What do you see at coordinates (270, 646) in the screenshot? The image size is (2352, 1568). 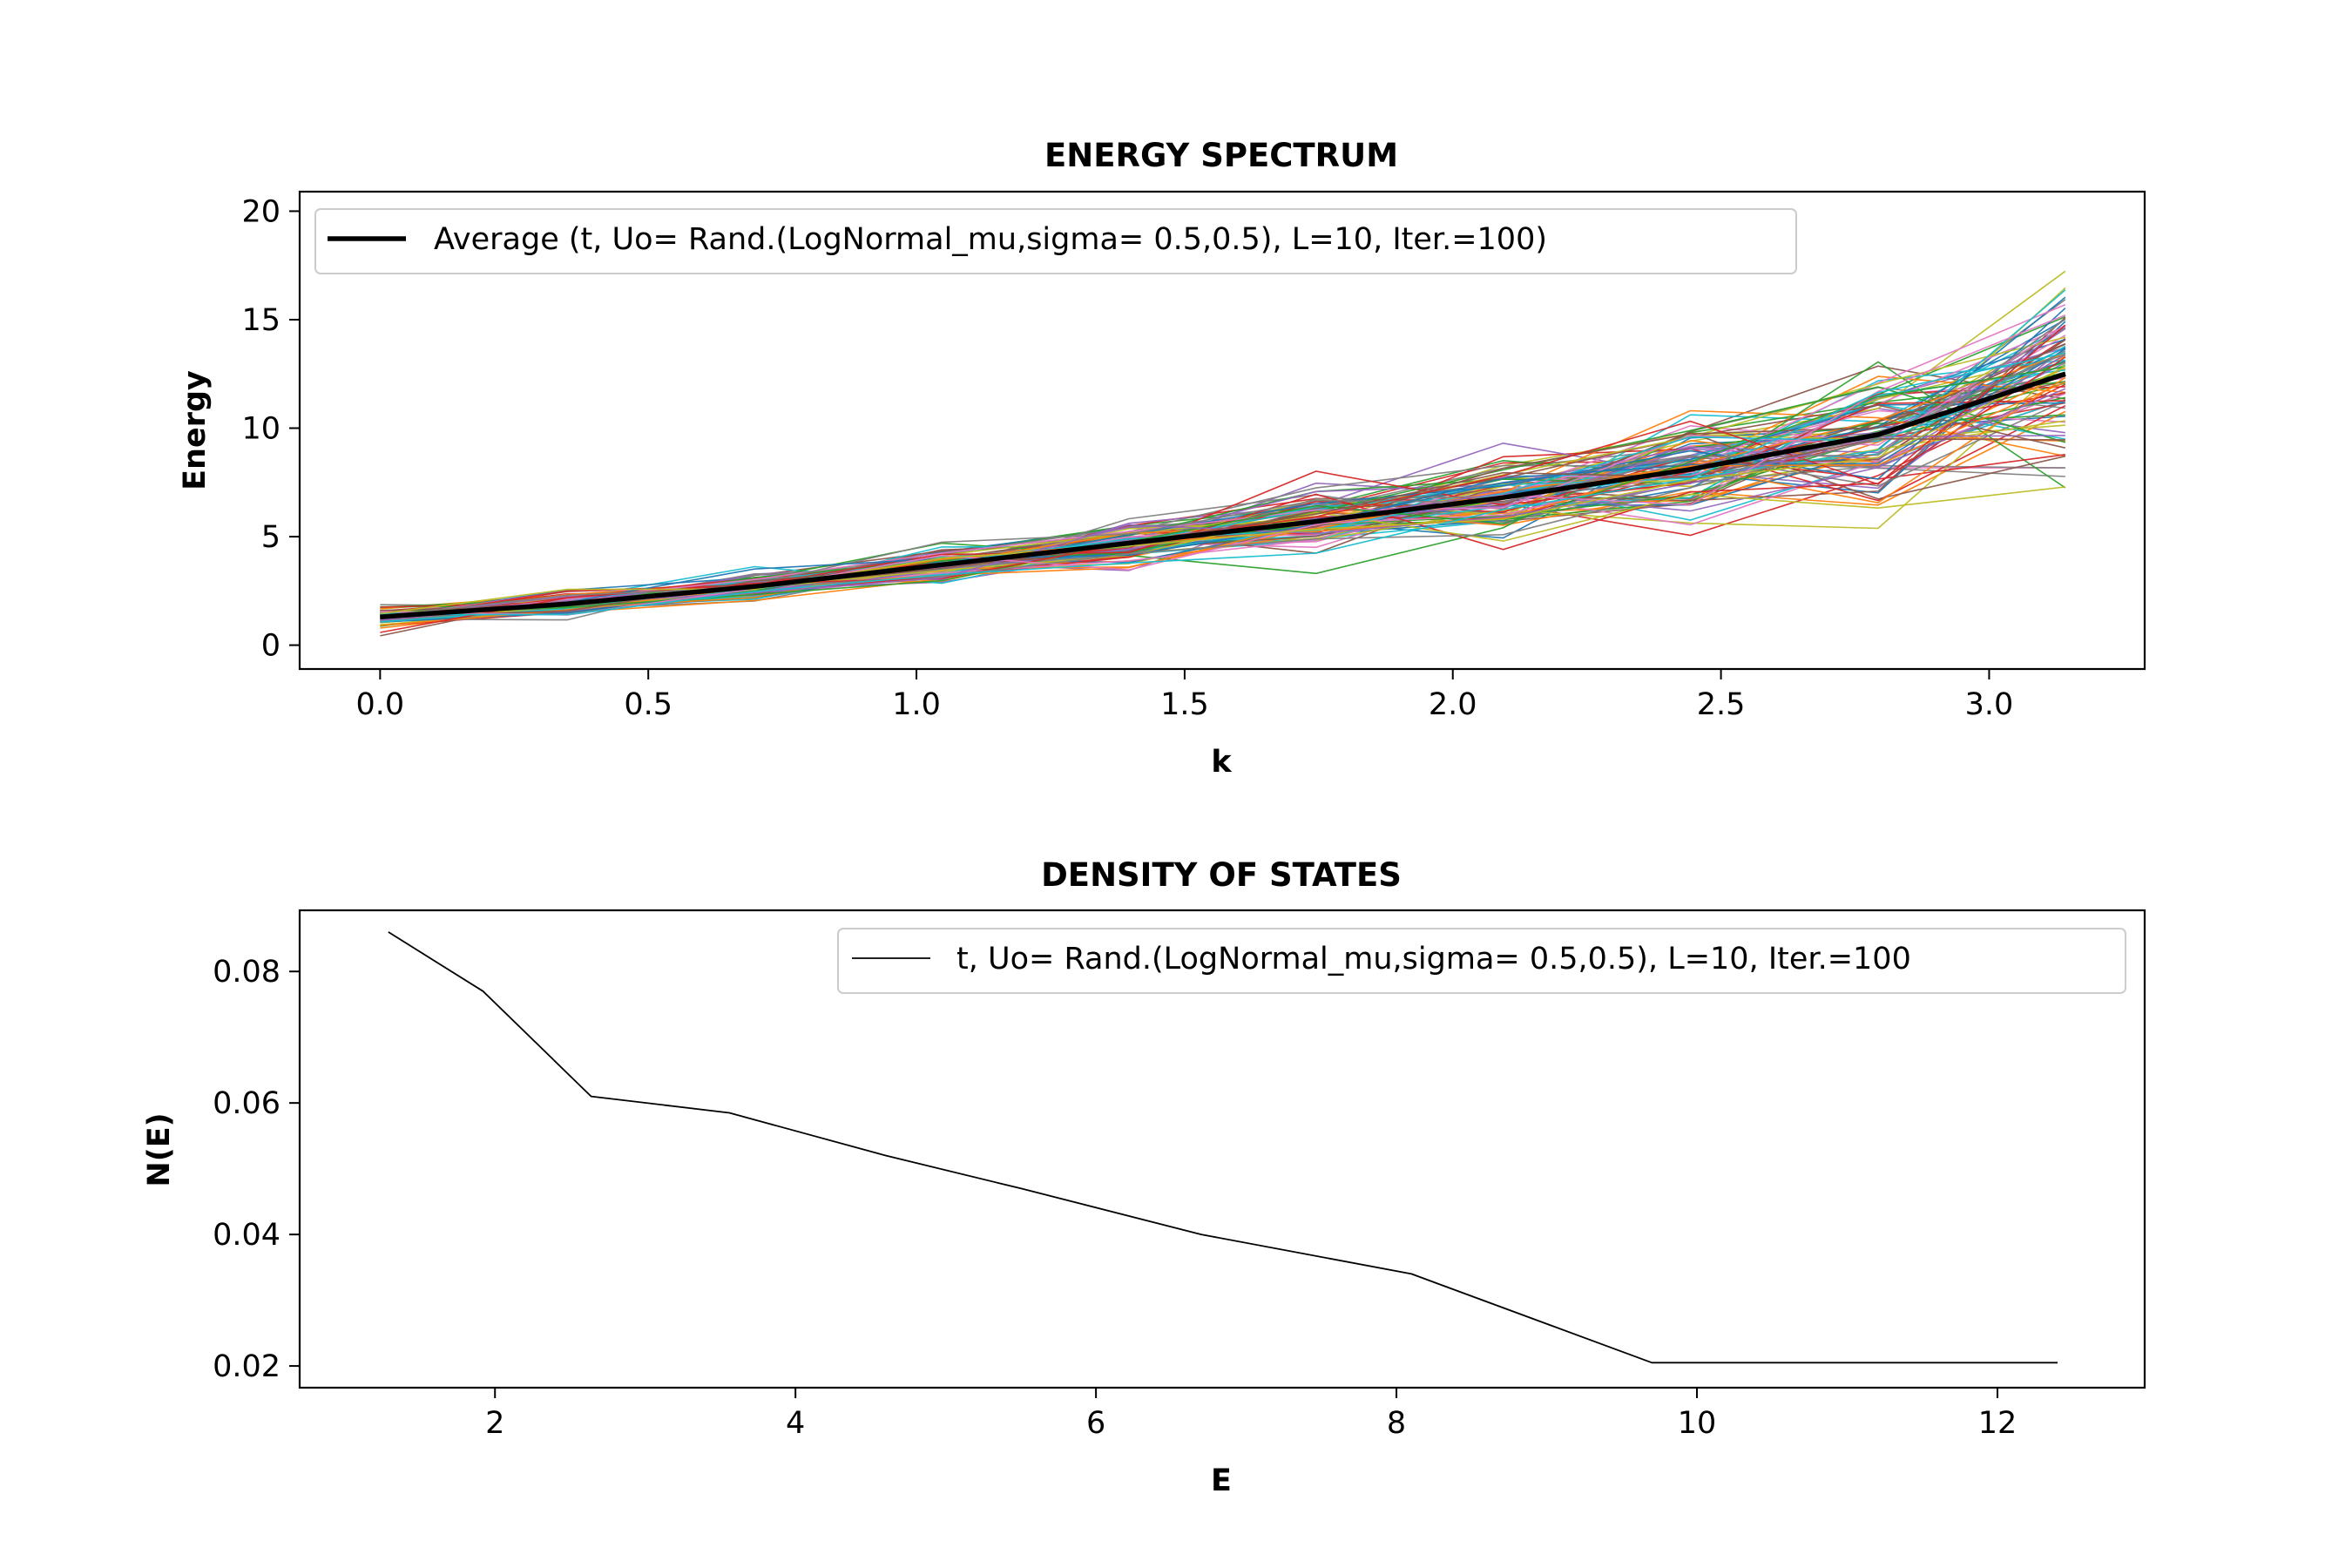 I see `y-tick-label: 0` at bounding box center [270, 646].